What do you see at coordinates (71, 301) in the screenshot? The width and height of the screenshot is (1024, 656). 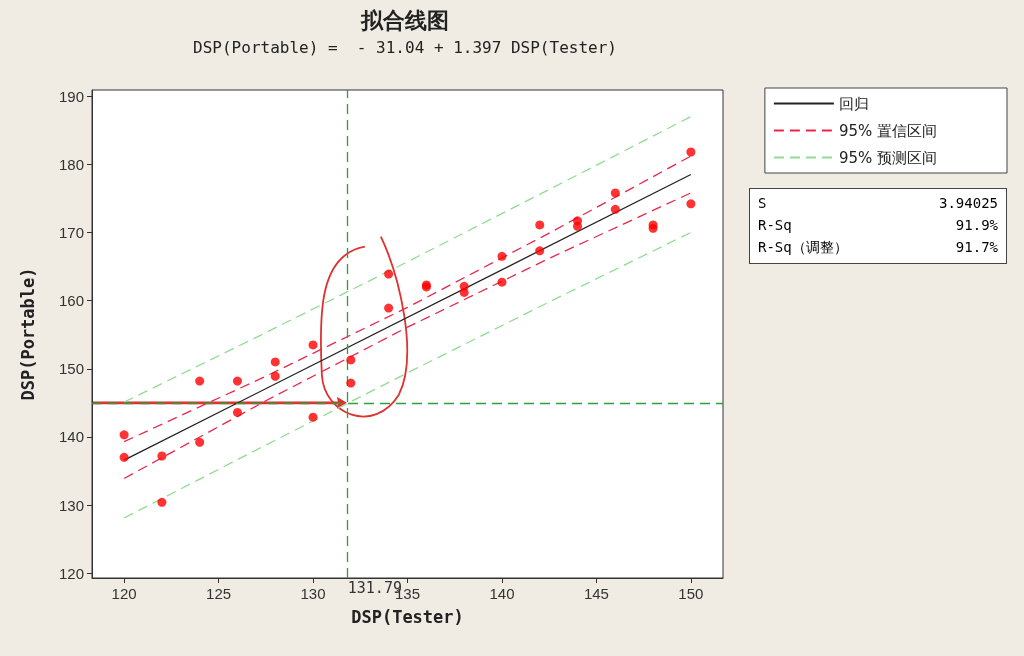 I see `y-tick-label: 160` at bounding box center [71, 301].